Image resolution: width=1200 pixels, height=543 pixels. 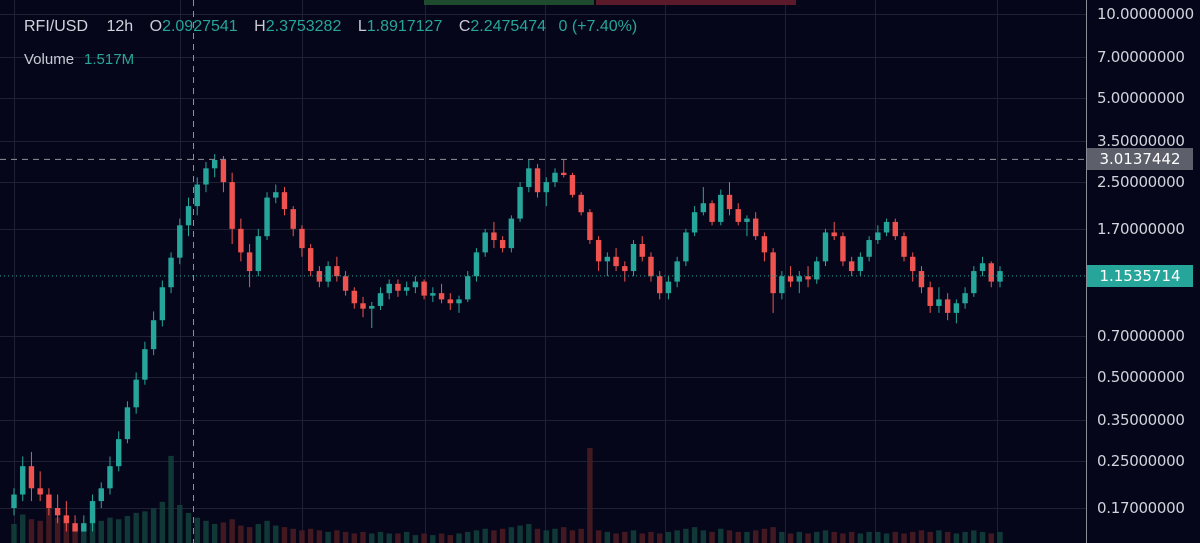 What do you see at coordinates (56, 26) in the screenshot?
I see `symbol-name: RFI/USD` at bounding box center [56, 26].